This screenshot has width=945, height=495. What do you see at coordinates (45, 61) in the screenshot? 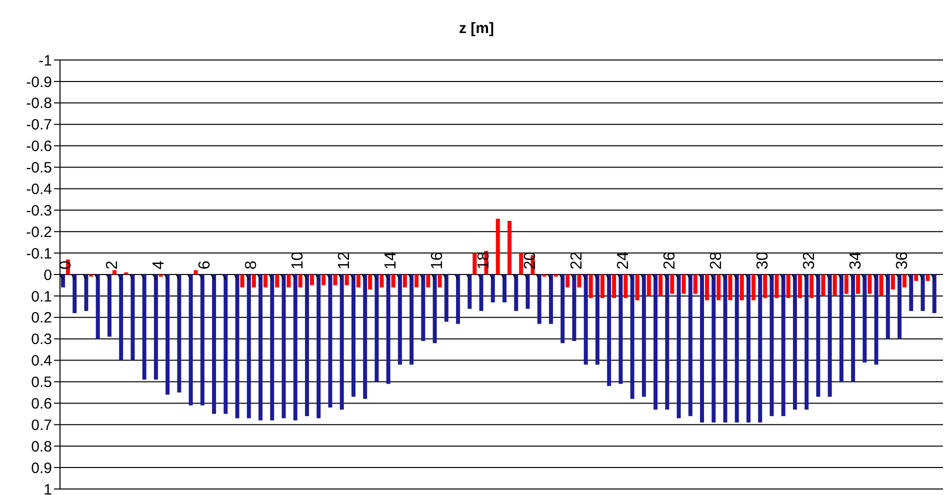
I see `y-tick-label: -1` at bounding box center [45, 61].